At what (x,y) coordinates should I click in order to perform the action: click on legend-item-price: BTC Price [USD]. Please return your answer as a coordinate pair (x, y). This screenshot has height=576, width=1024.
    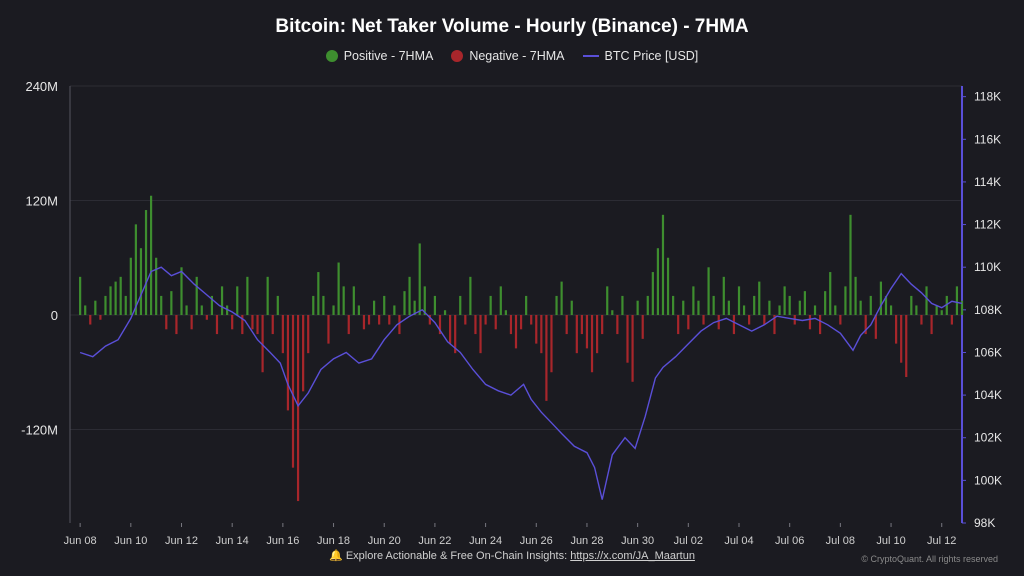
    Looking at the image, I should click on (640, 56).